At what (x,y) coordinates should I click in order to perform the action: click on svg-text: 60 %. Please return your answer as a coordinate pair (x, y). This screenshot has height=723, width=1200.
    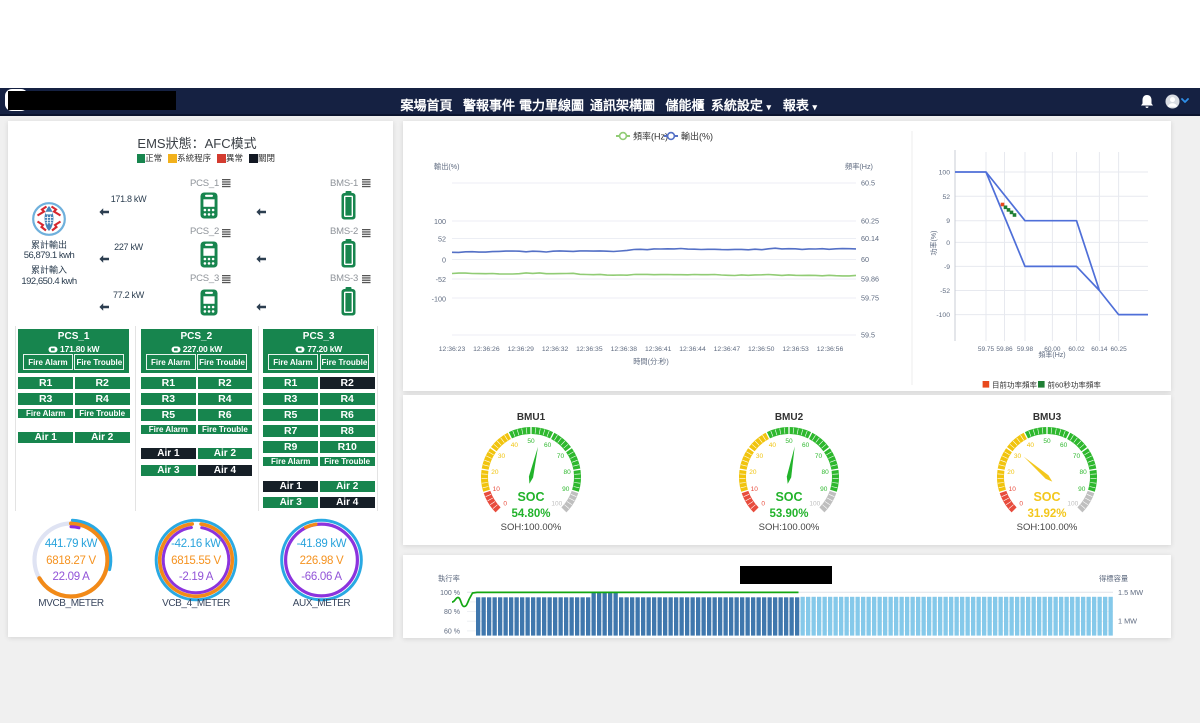
    Looking at the image, I should click on (452, 631).